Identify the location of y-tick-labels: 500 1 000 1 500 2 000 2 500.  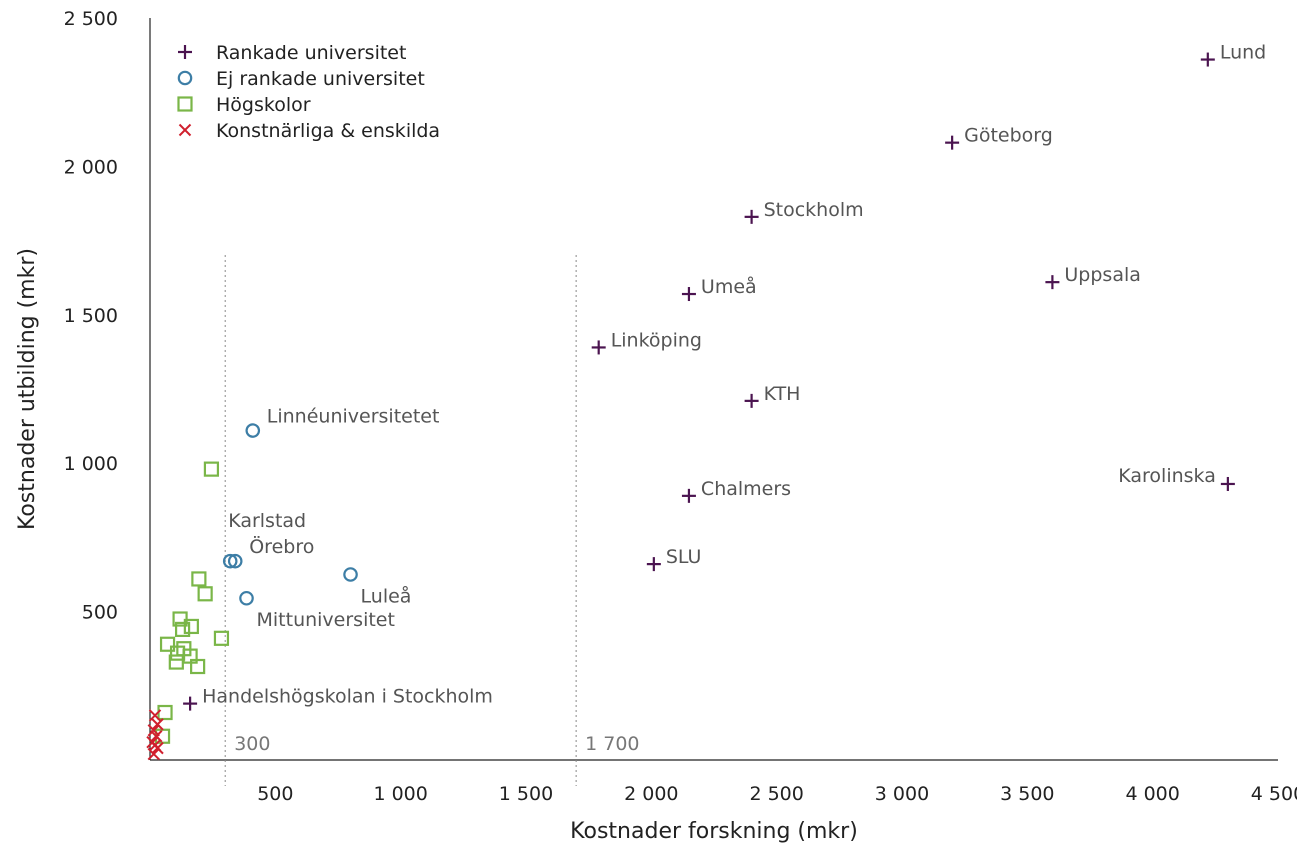
(91, 316).